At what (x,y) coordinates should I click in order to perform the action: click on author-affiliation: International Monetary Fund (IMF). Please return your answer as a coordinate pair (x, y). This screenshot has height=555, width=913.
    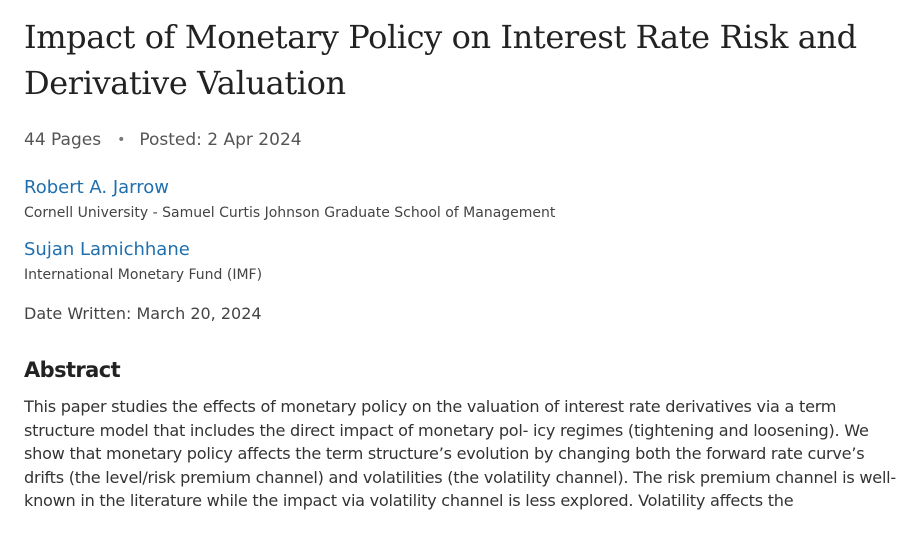
    Looking at the image, I should click on (143, 275).